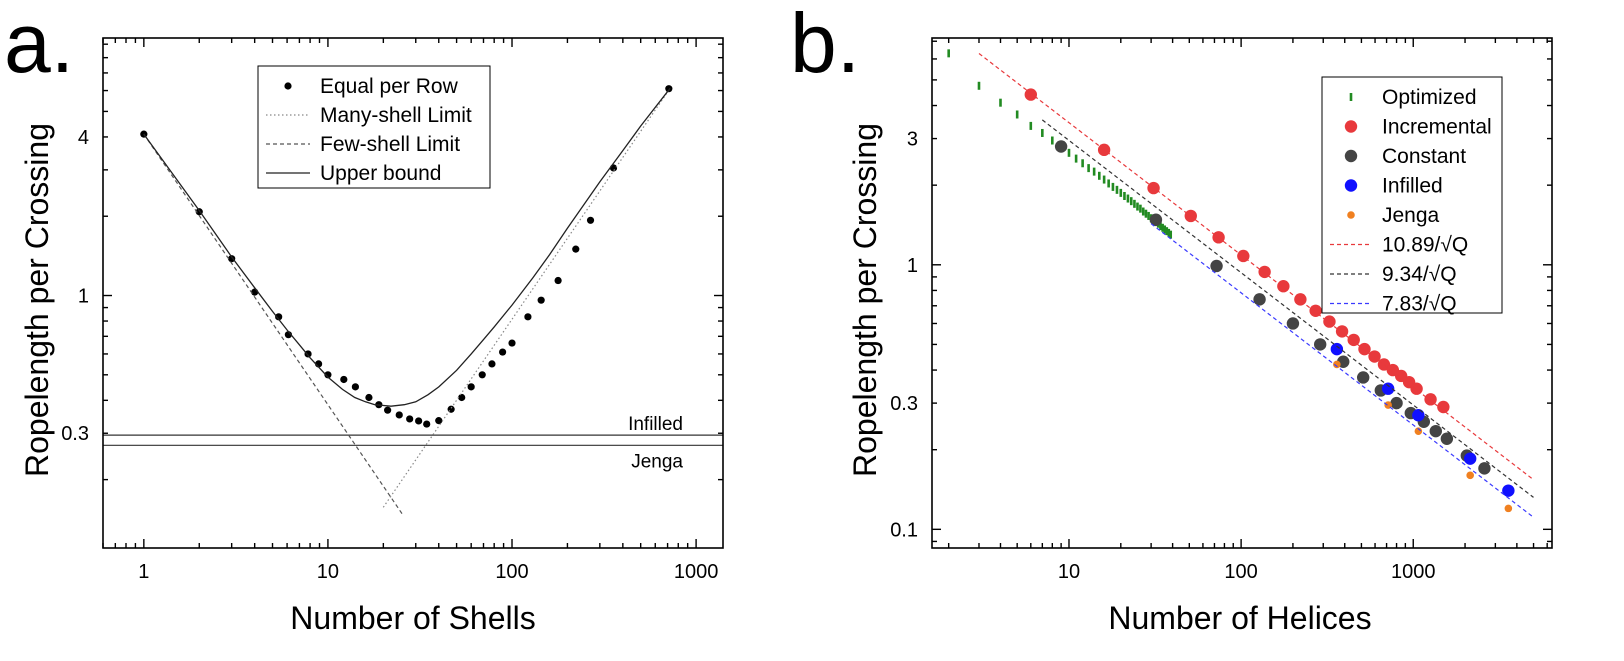 The width and height of the screenshot is (1624, 661). Describe the element at coordinates (1239, 618) in the screenshot. I see `panel-b-x-axis-title: Number of Helices` at that location.